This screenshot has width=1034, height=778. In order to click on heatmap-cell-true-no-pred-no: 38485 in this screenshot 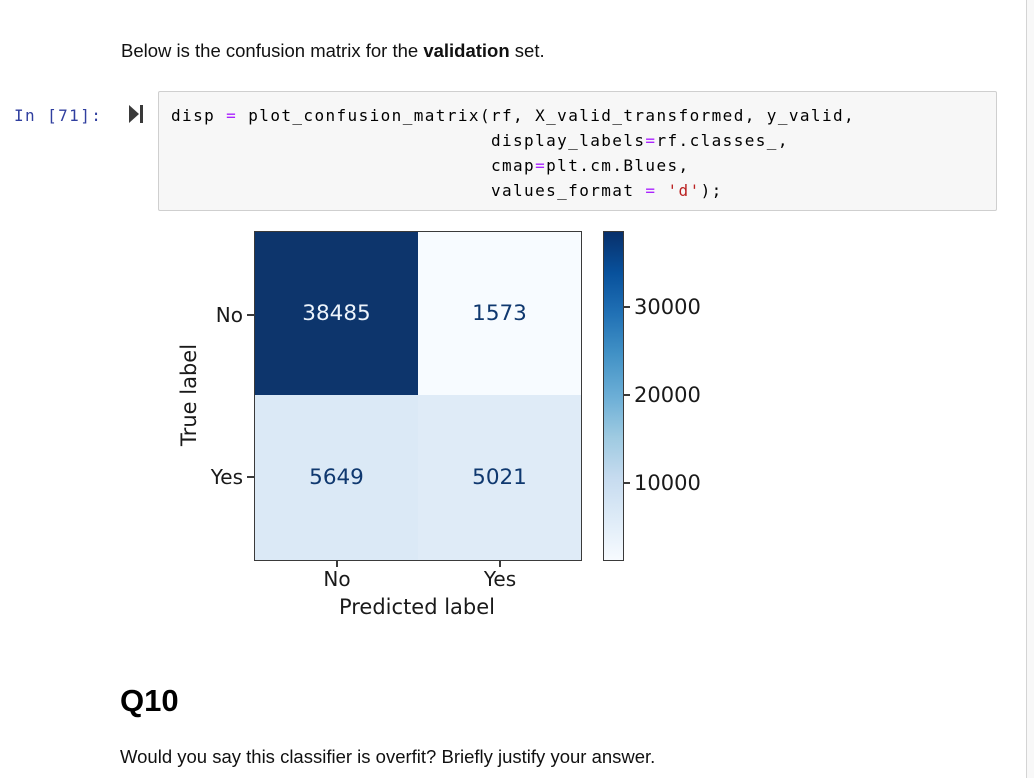, I will do `click(336, 313)`.